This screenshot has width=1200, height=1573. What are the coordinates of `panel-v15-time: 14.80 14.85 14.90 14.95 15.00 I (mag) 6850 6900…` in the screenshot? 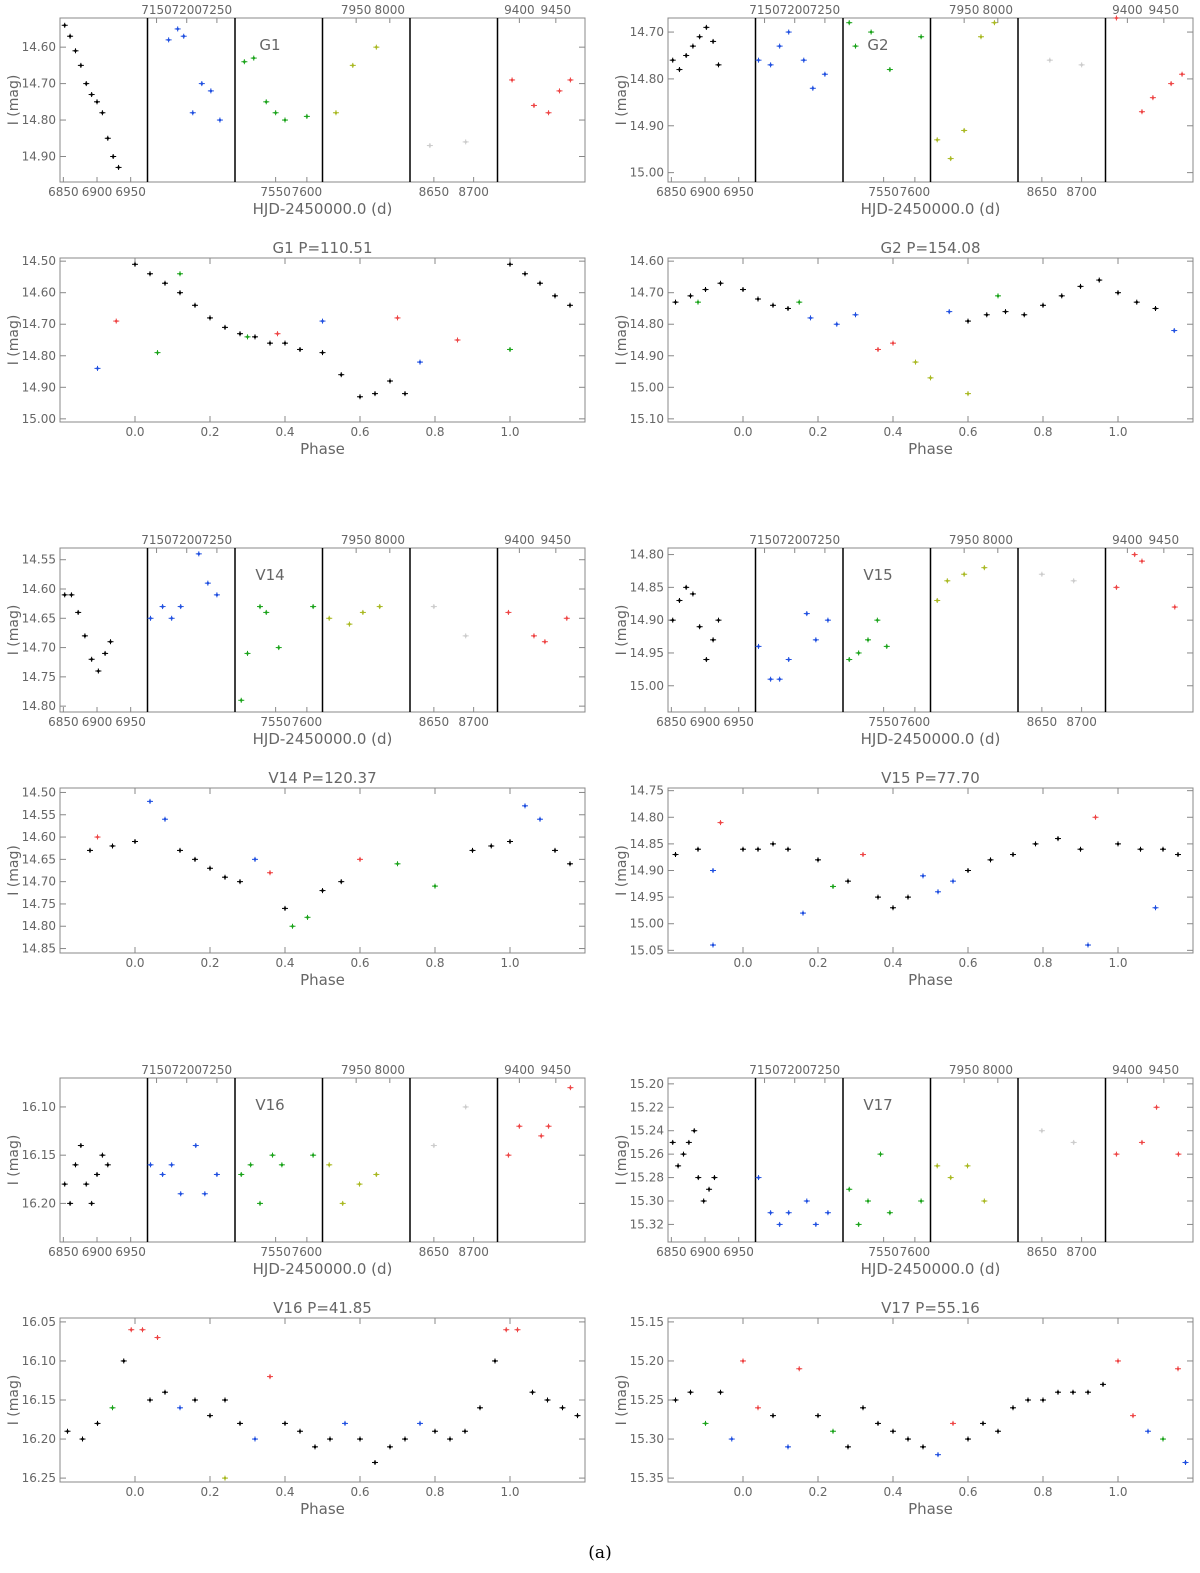 It's located at (904, 640).